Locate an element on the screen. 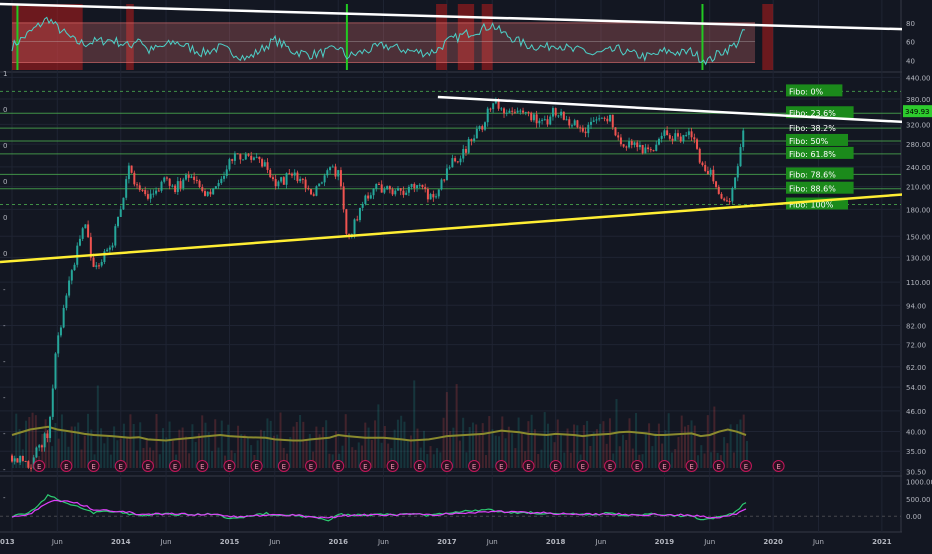 The height and width of the screenshot is (554, 932). macd-signal-line is located at coordinates (379, 509).